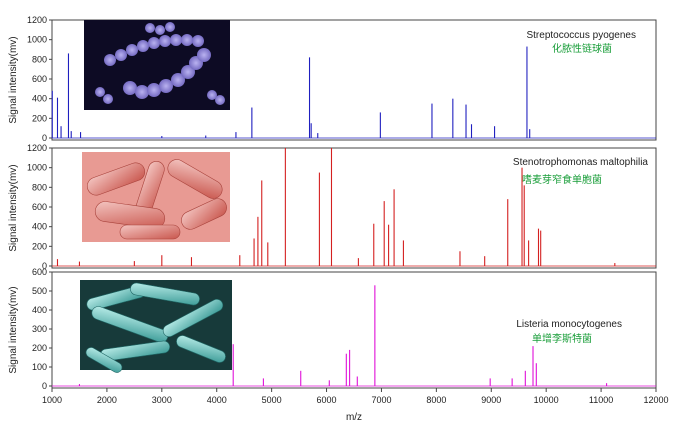  What do you see at coordinates (37, 20) in the screenshot?
I see `y-tick-label-1-6: 1200` at bounding box center [37, 20].